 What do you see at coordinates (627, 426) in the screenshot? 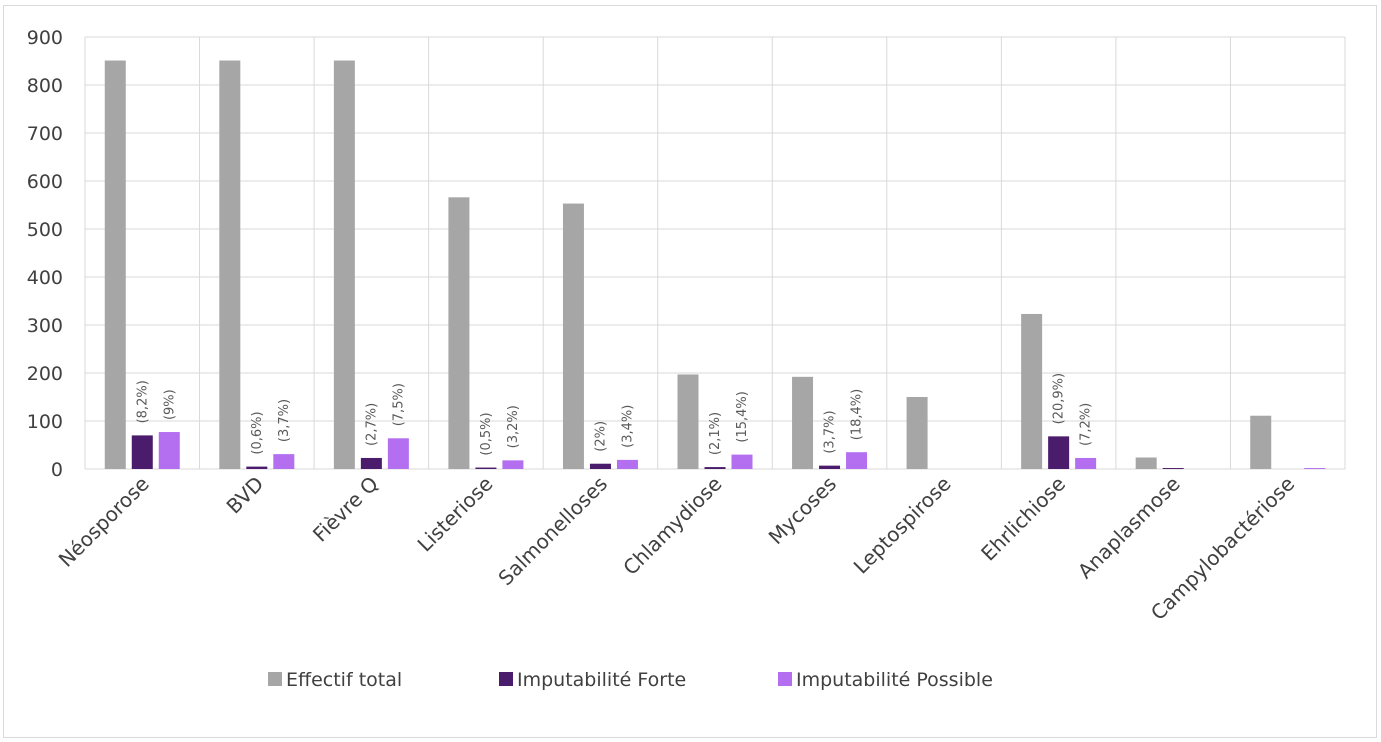
I see `bar-data-label: (3,4%)` at bounding box center [627, 426].